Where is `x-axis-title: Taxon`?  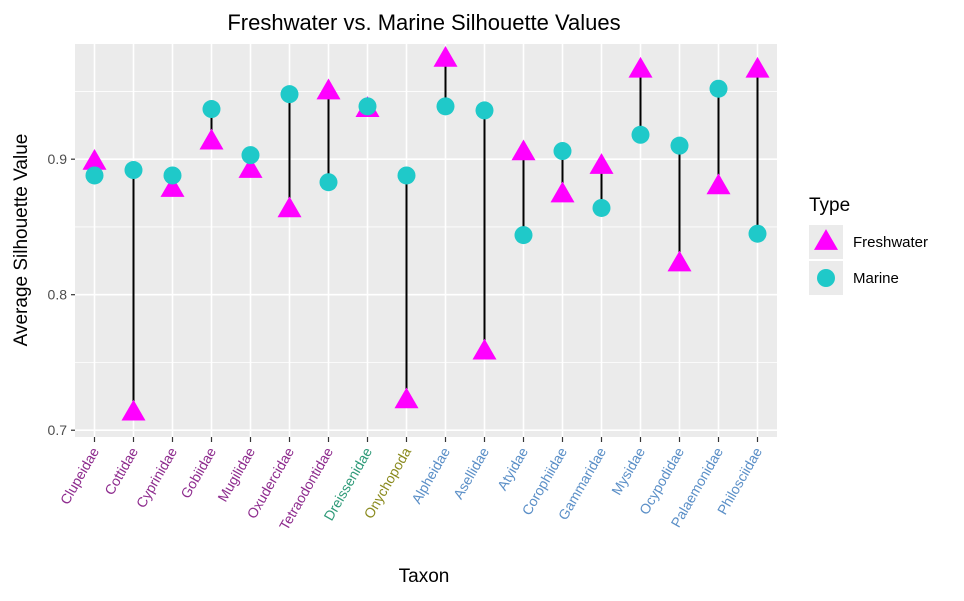 x-axis-title: Taxon is located at coordinates (424, 576).